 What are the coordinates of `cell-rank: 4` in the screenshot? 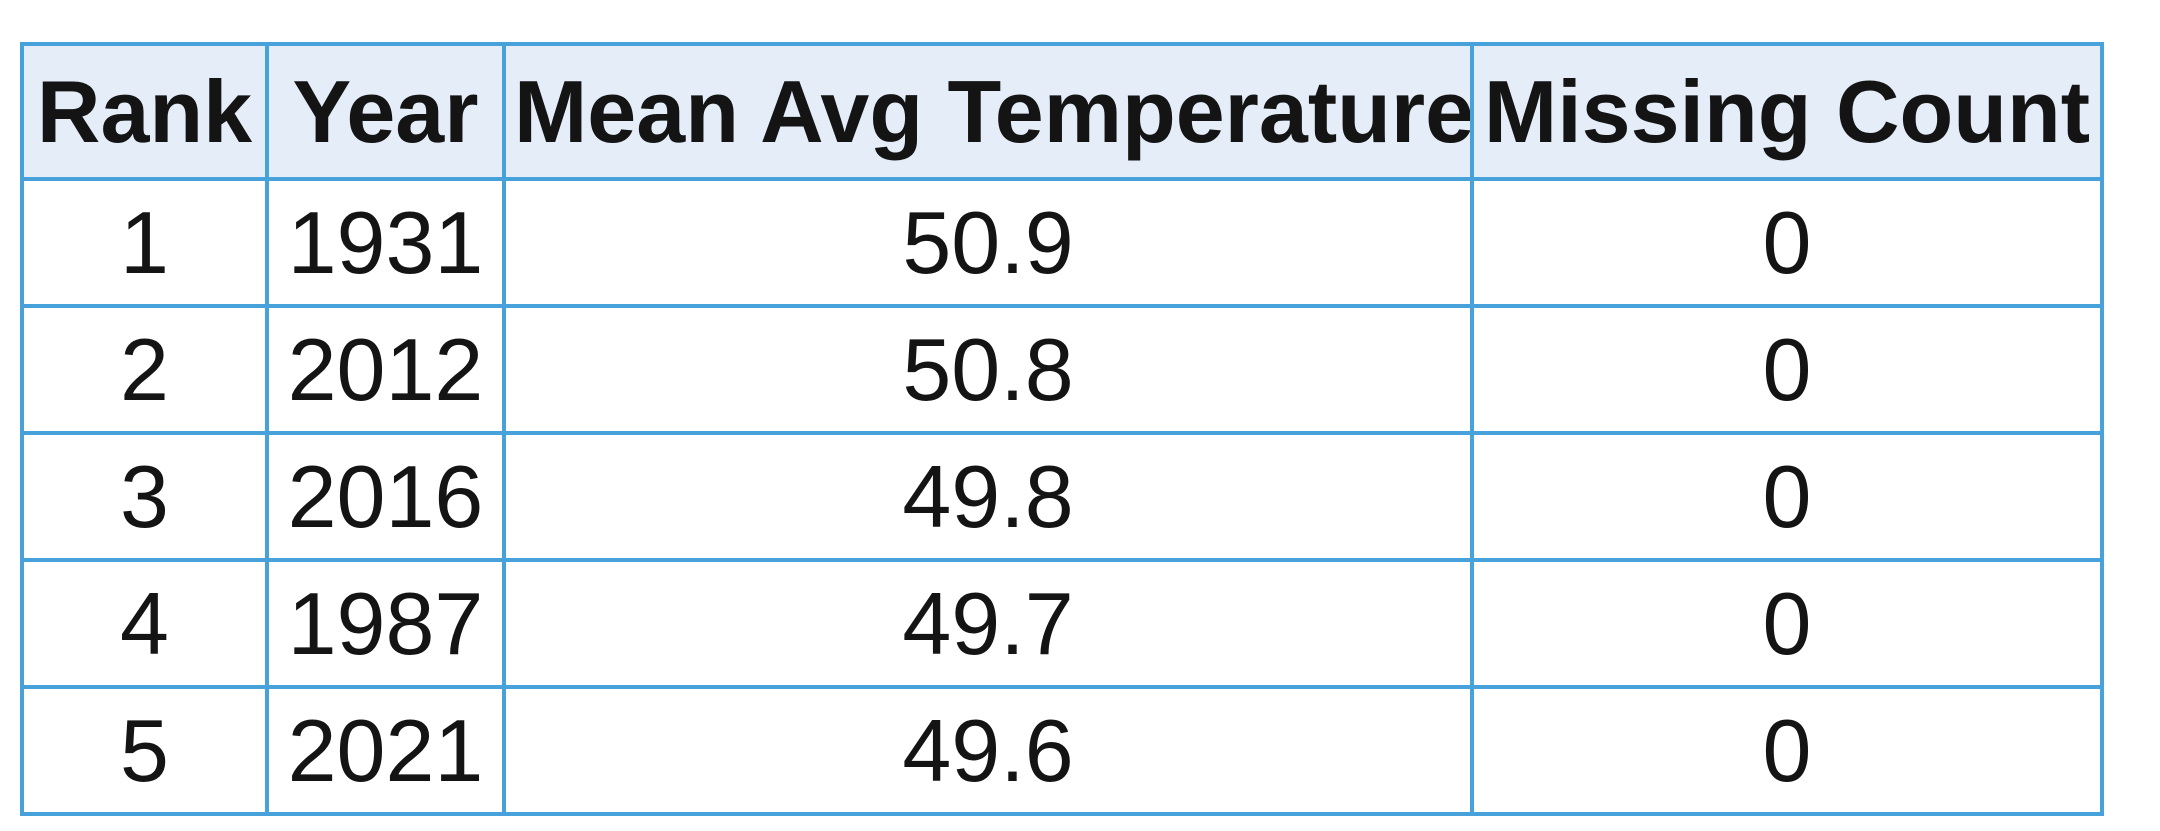 It's located at (144, 623).